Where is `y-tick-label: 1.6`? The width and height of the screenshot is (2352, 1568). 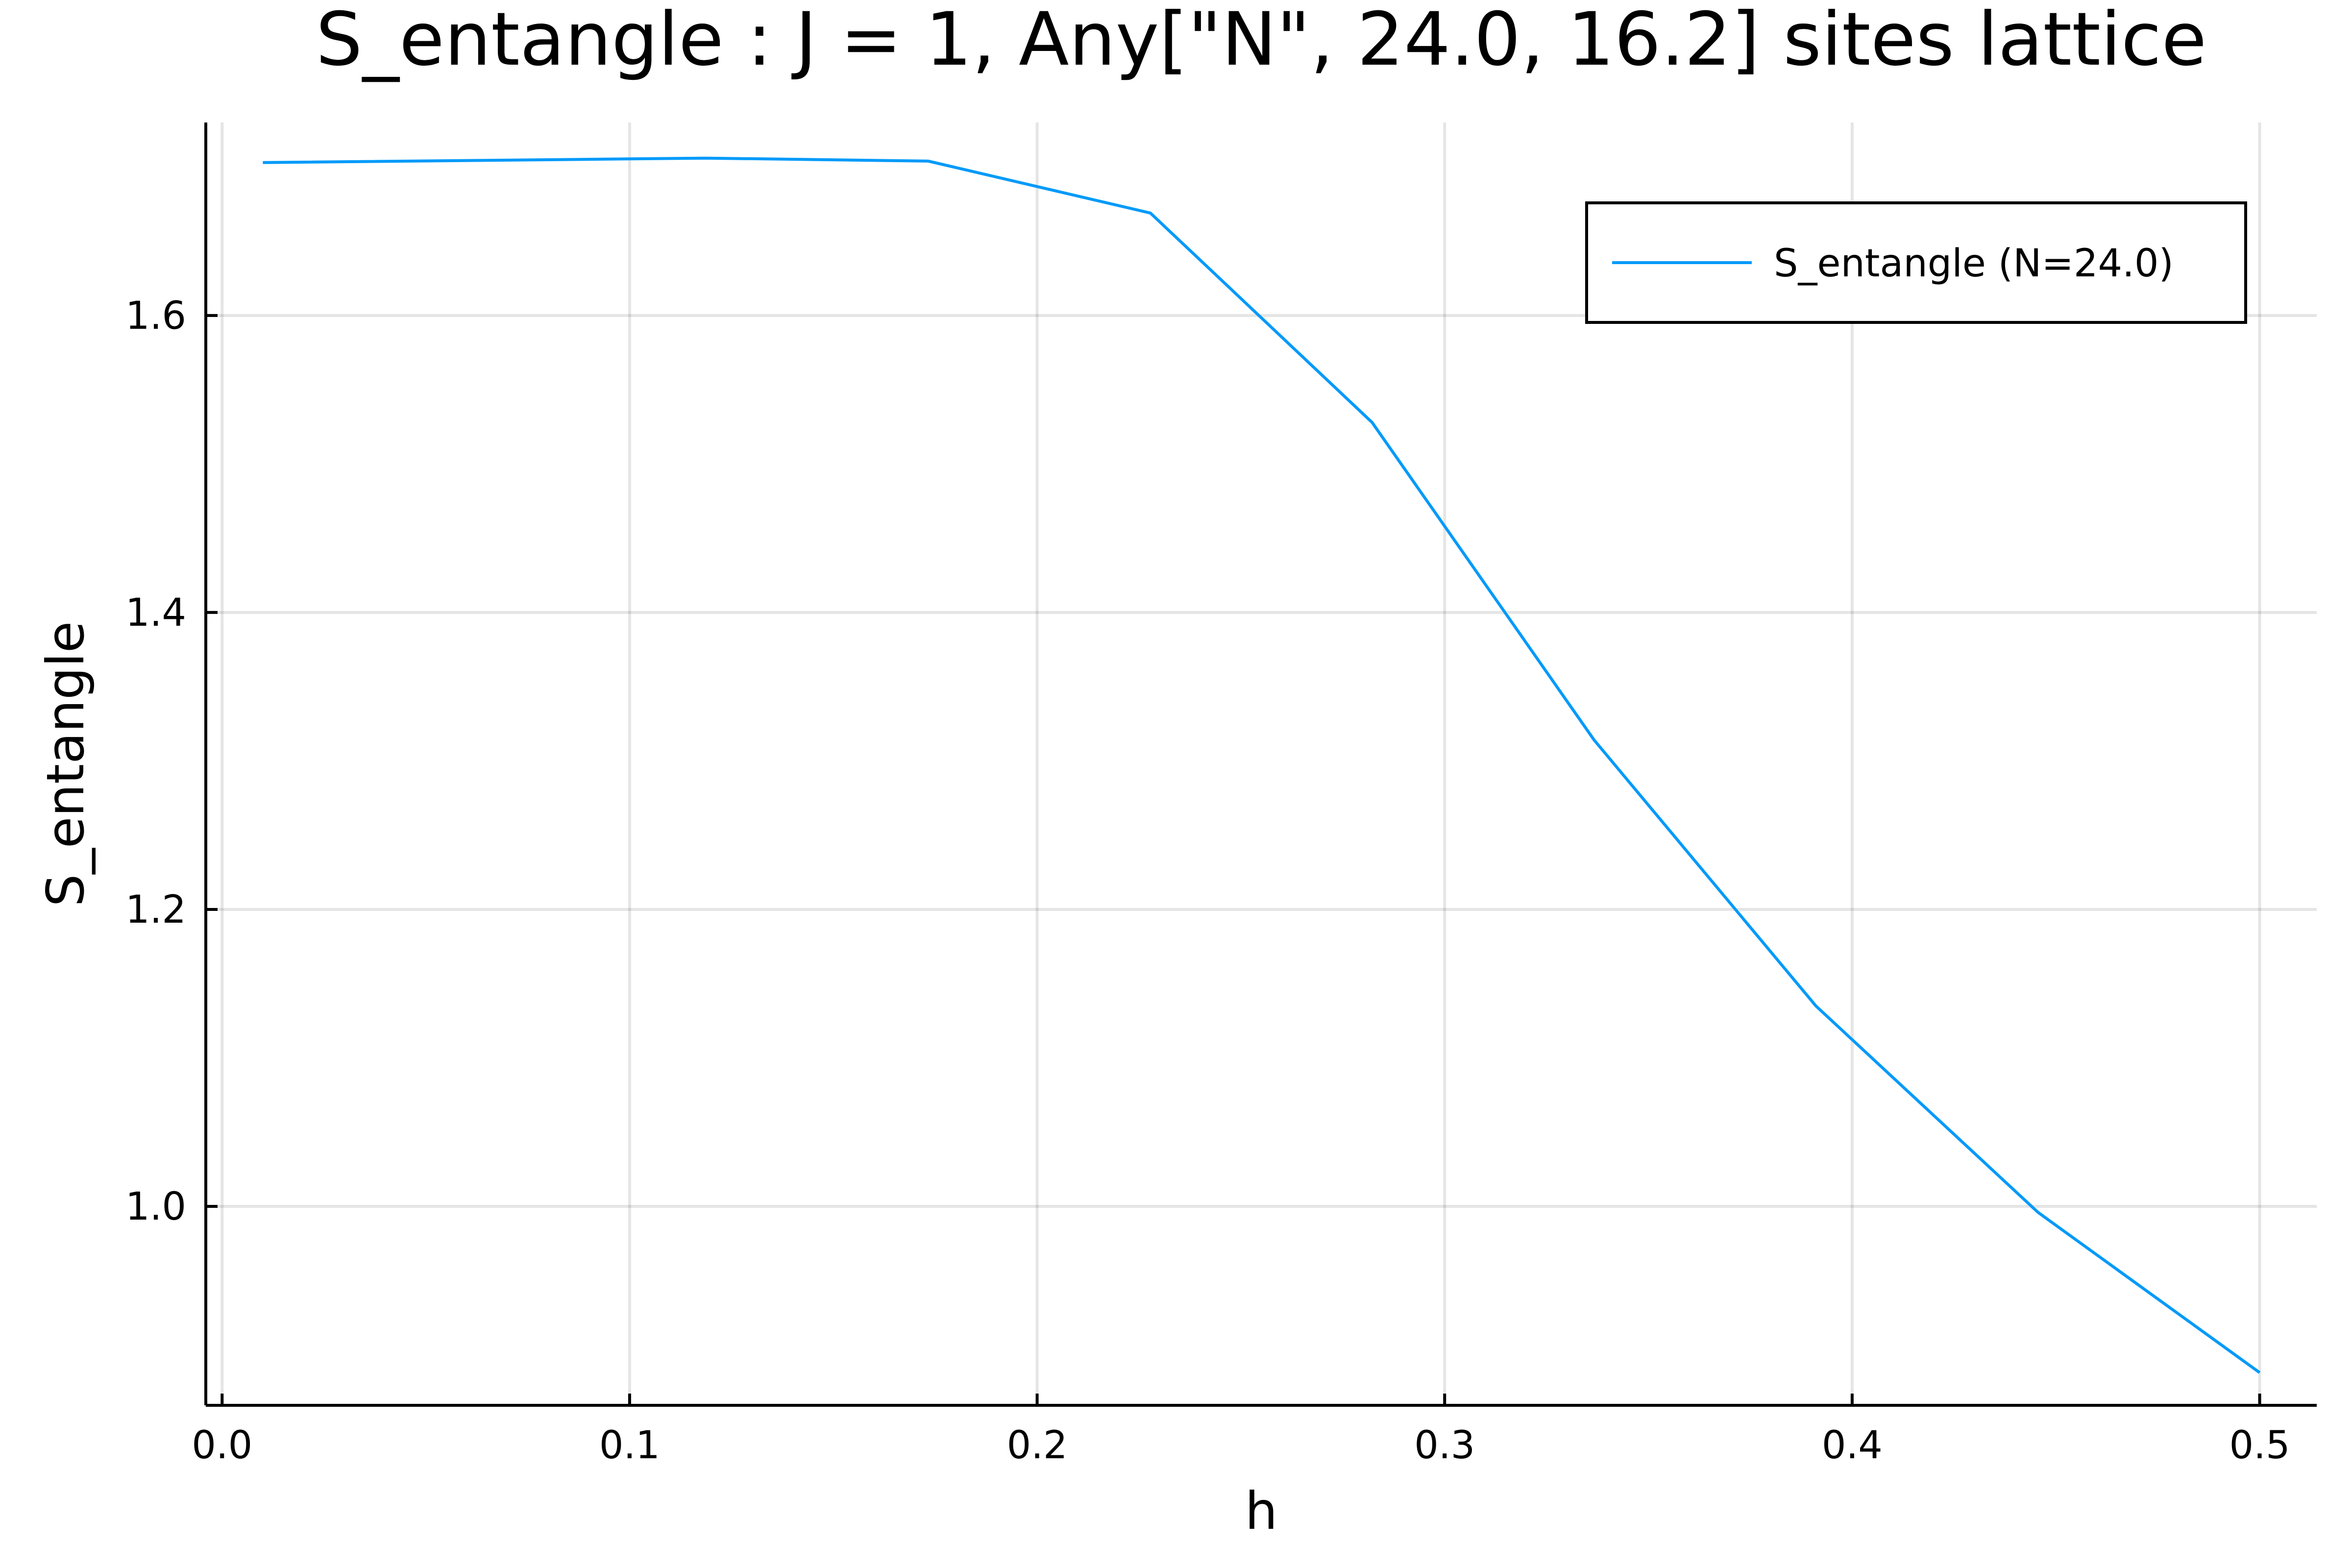
y-tick-label: 1.6 is located at coordinates (156, 316).